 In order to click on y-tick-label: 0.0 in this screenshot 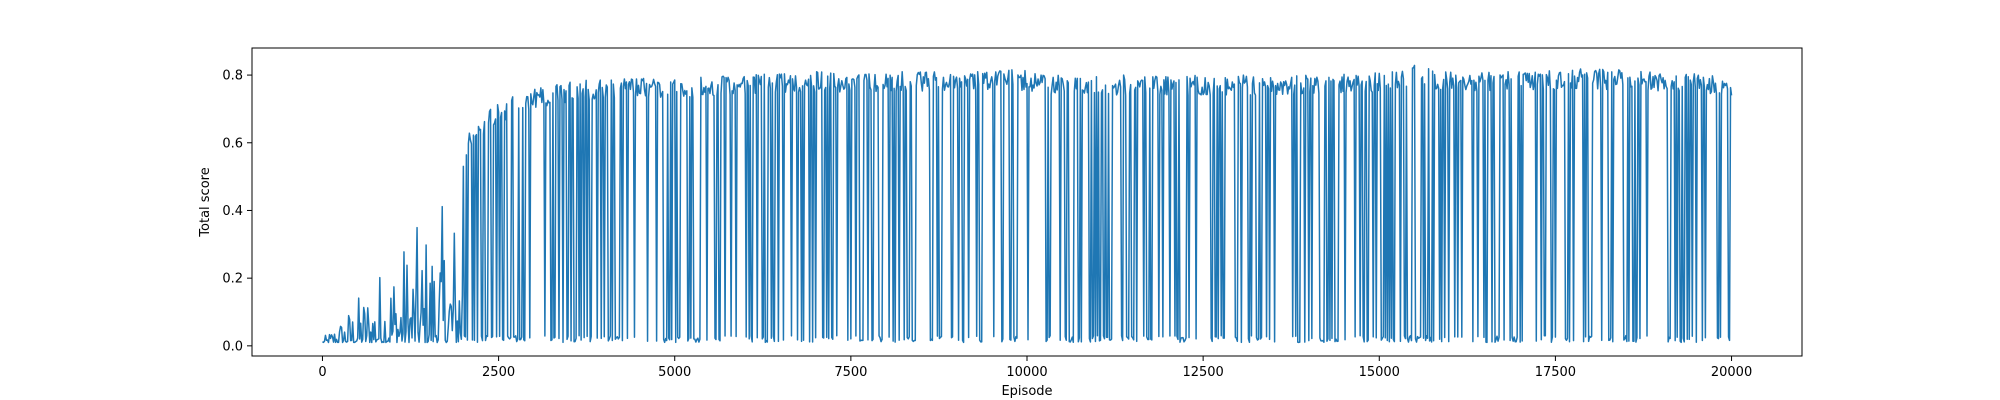, I will do `click(232, 346)`.